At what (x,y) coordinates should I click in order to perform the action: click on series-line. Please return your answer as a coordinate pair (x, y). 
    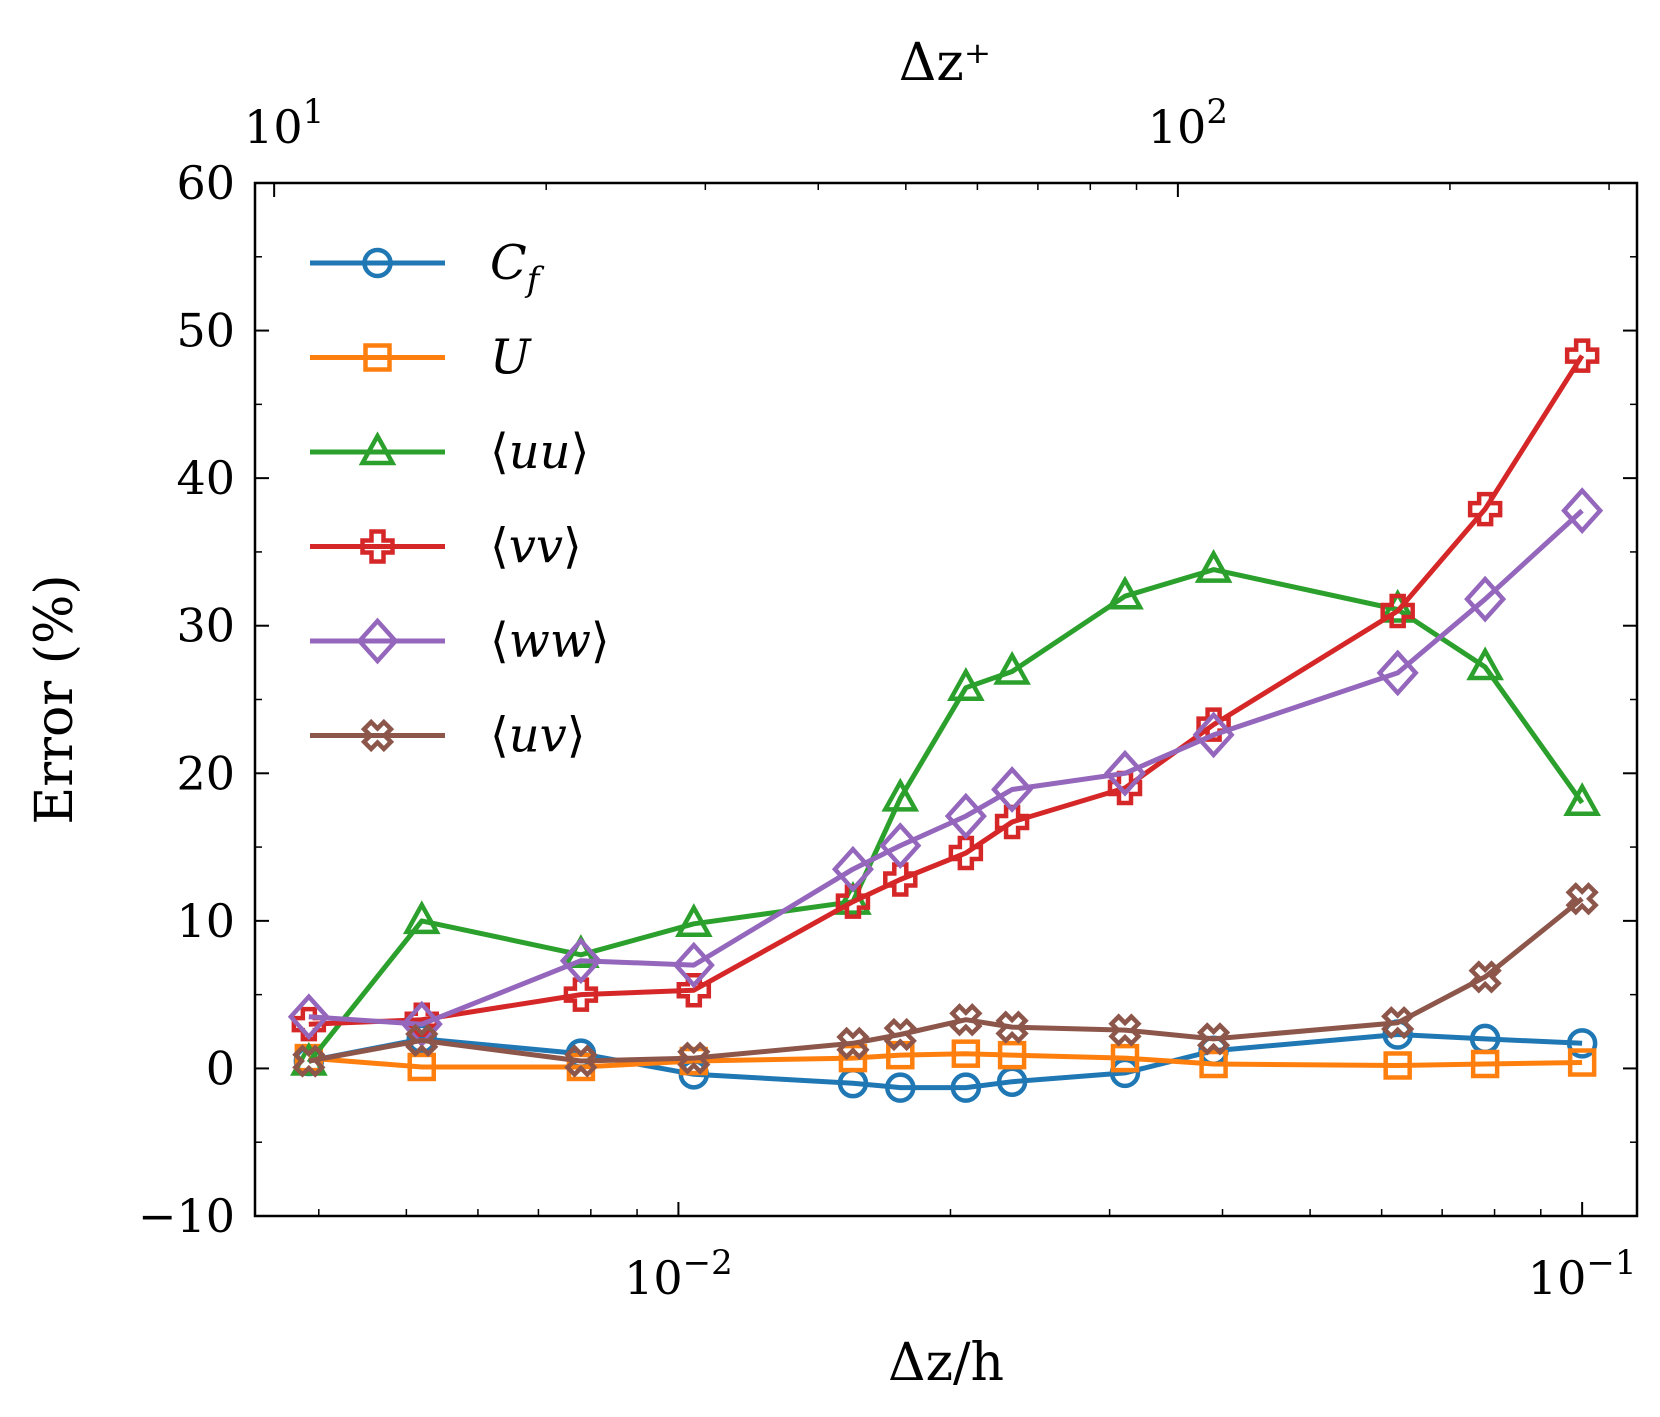
    Looking at the image, I should click on (946, 980).